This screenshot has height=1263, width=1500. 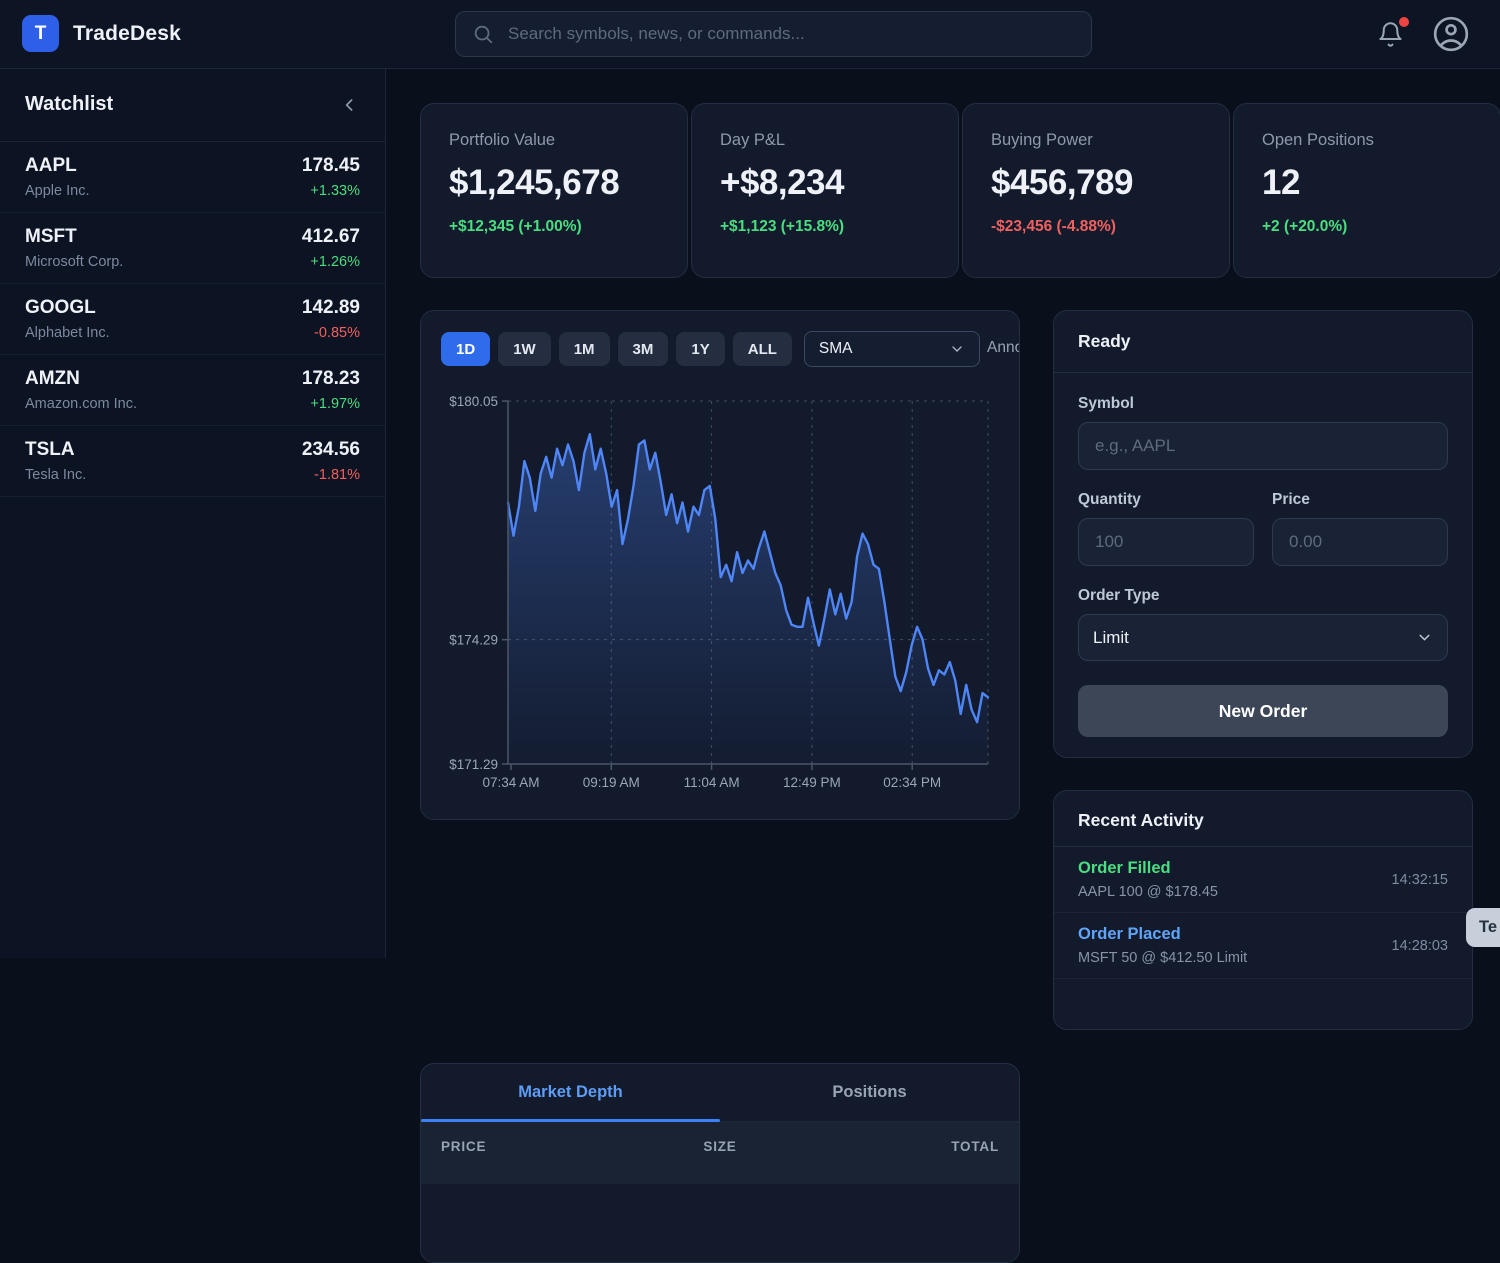 I want to click on stat-card-open-positions: Open Positions 12 +2 (+20.0%), so click(x=1366, y=190).